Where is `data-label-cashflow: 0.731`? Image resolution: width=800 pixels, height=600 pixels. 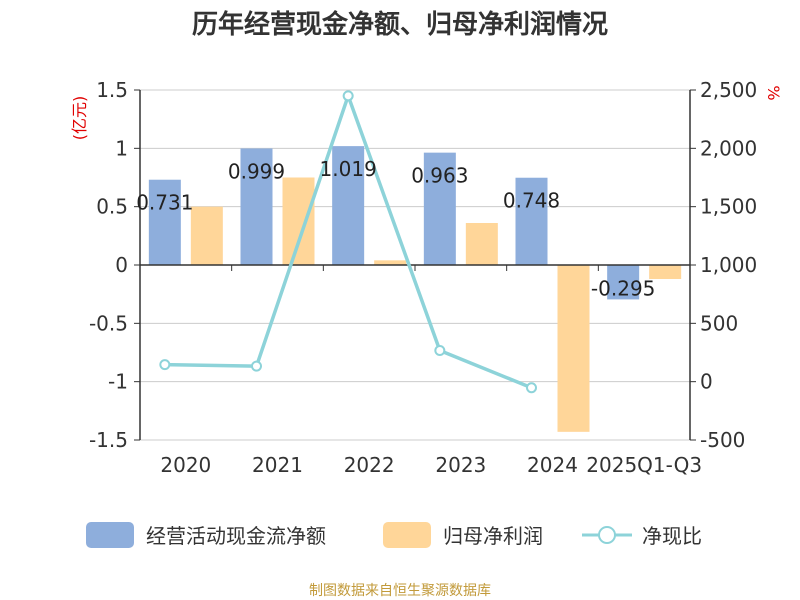
data-label-cashflow: 0.731 is located at coordinates (164, 203).